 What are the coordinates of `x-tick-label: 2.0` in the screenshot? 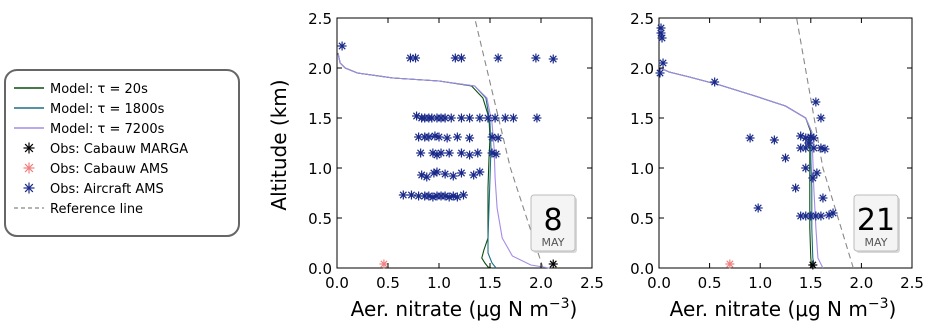 It's located at (541, 283).